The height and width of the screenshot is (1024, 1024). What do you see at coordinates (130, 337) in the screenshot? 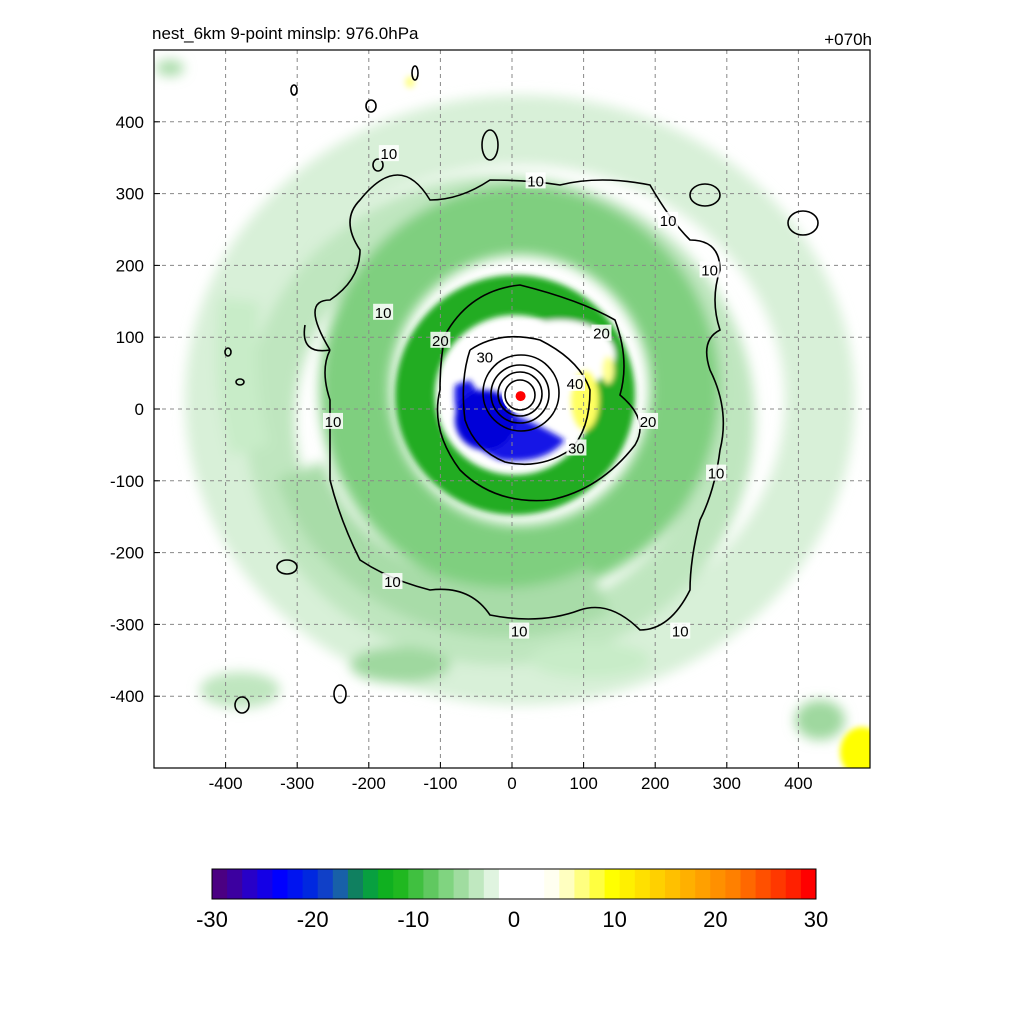
I see `y-tick-label: 100` at bounding box center [130, 337].